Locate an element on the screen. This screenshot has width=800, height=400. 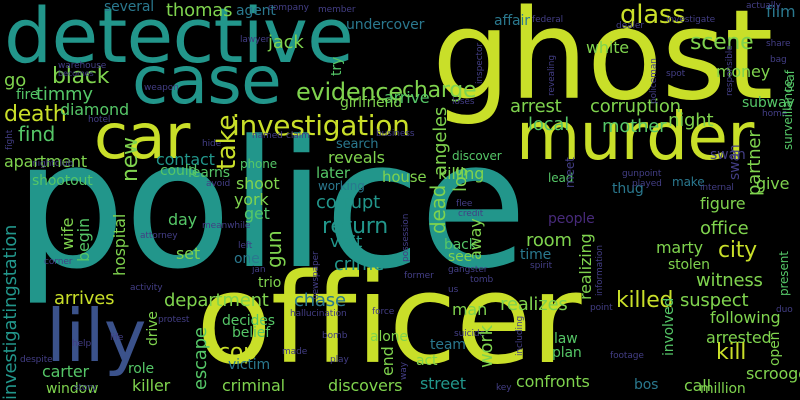
word-see: see is located at coordinates (460, 257).